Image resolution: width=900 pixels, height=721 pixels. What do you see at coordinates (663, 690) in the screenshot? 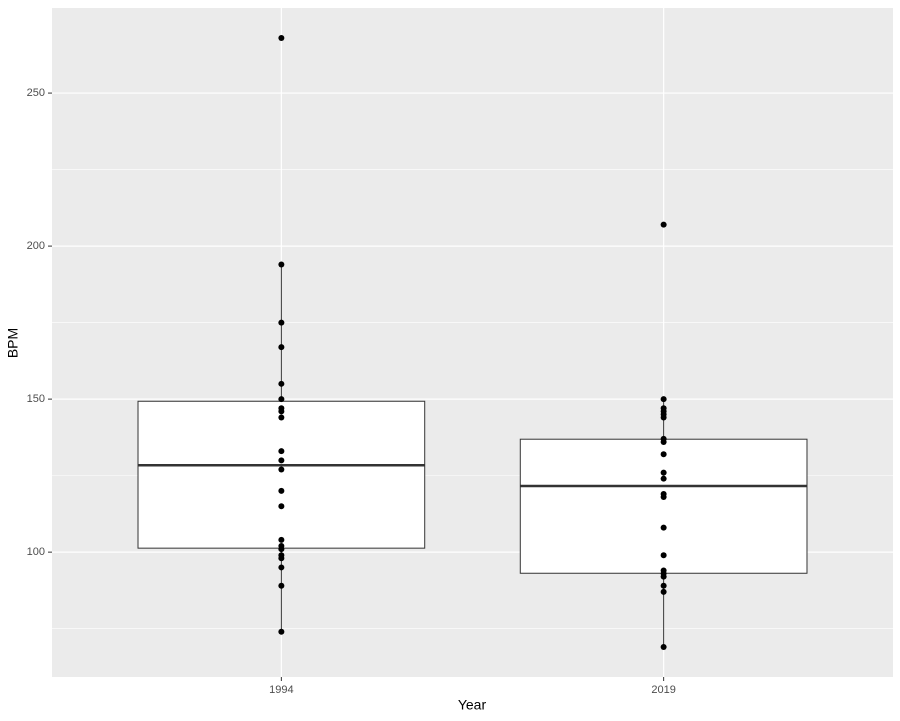
I see `x-tick-label: 2019` at bounding box center [663, 690].